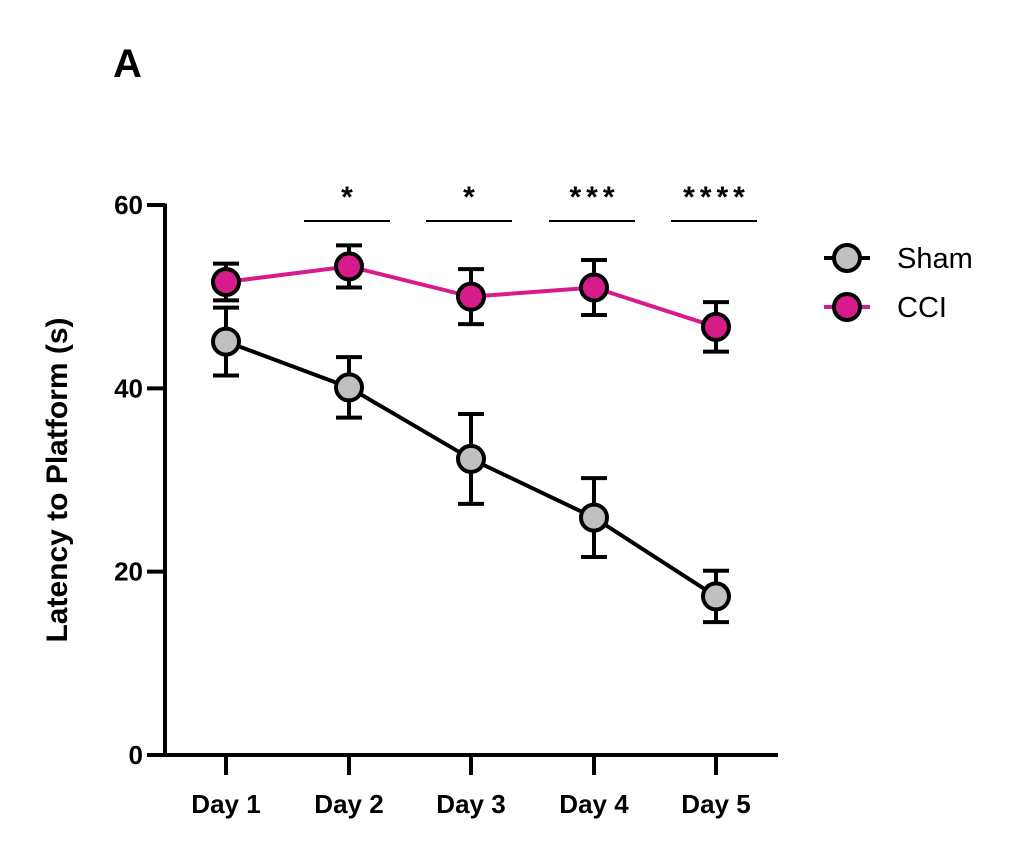  What do you see at coordinates (594, 804) in the screenshot?
I see `x-tick-label: Day 4` at bounding box center [594, 804].